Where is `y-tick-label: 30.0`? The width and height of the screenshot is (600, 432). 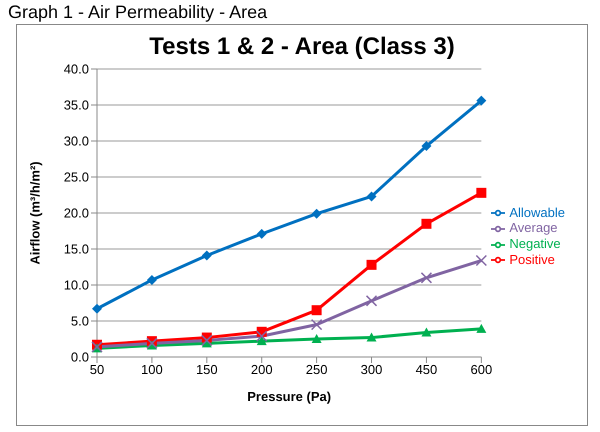 y-tick-label: 30.0 is located at coordinates (76, 141).